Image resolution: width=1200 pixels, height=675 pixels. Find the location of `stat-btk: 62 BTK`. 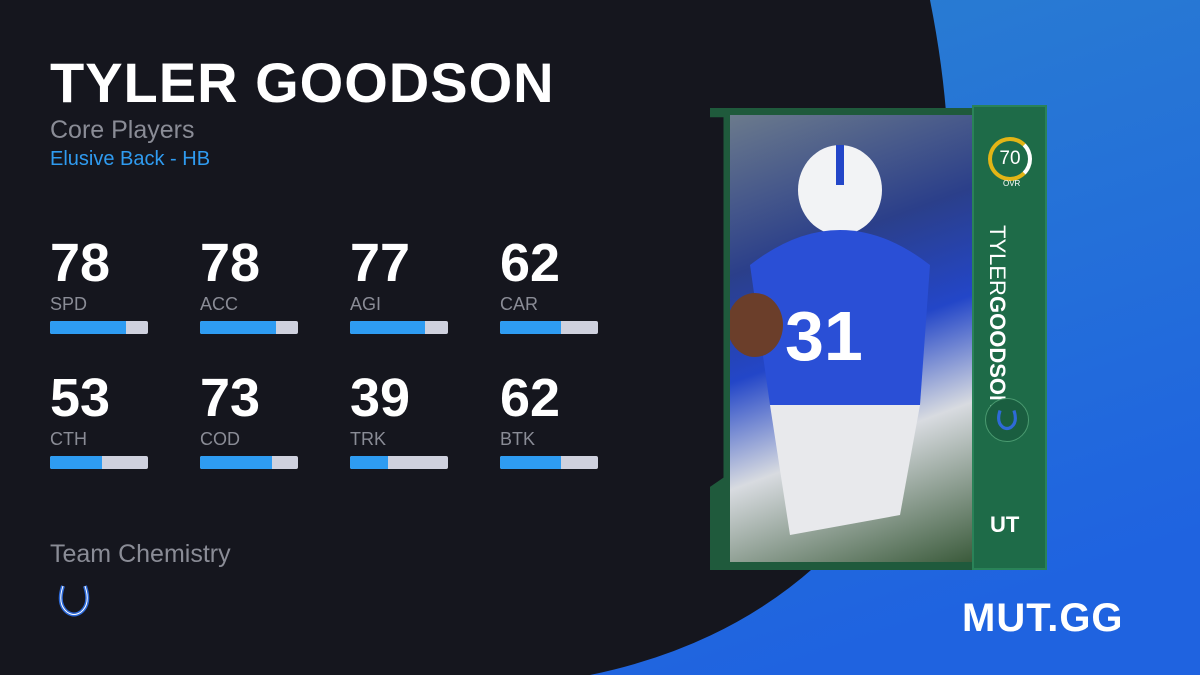

stat-btk: 62 BTK is located at coordinates (550, 420).